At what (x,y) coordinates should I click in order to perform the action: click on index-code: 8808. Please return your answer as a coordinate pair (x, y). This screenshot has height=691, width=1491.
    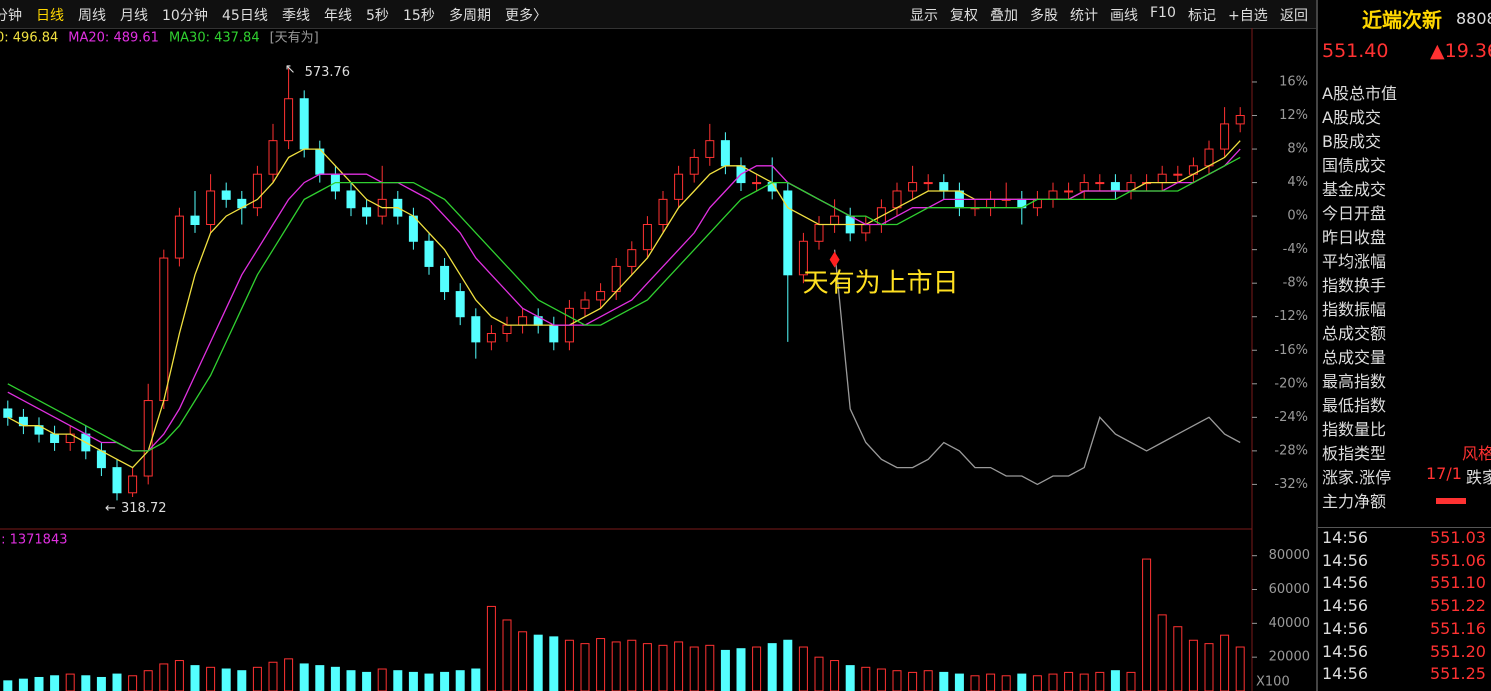
    Looking at the image, I should click on (1473, 18).